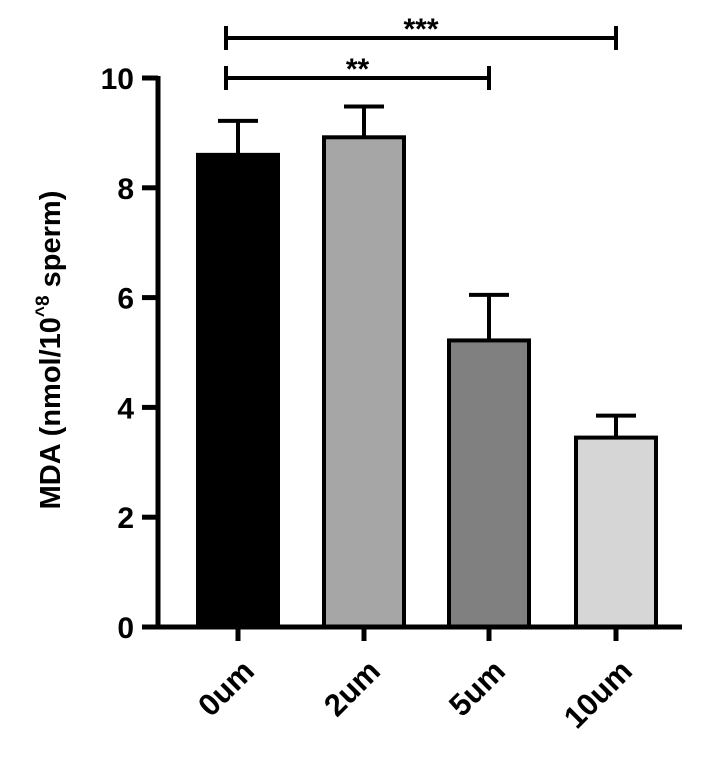 The height and width of the screenshot is (758, 717). What do you see at coordinates (117, 79) in the screenshot?
I see `y-tick-label: 10` at bounding box center [117, 79].